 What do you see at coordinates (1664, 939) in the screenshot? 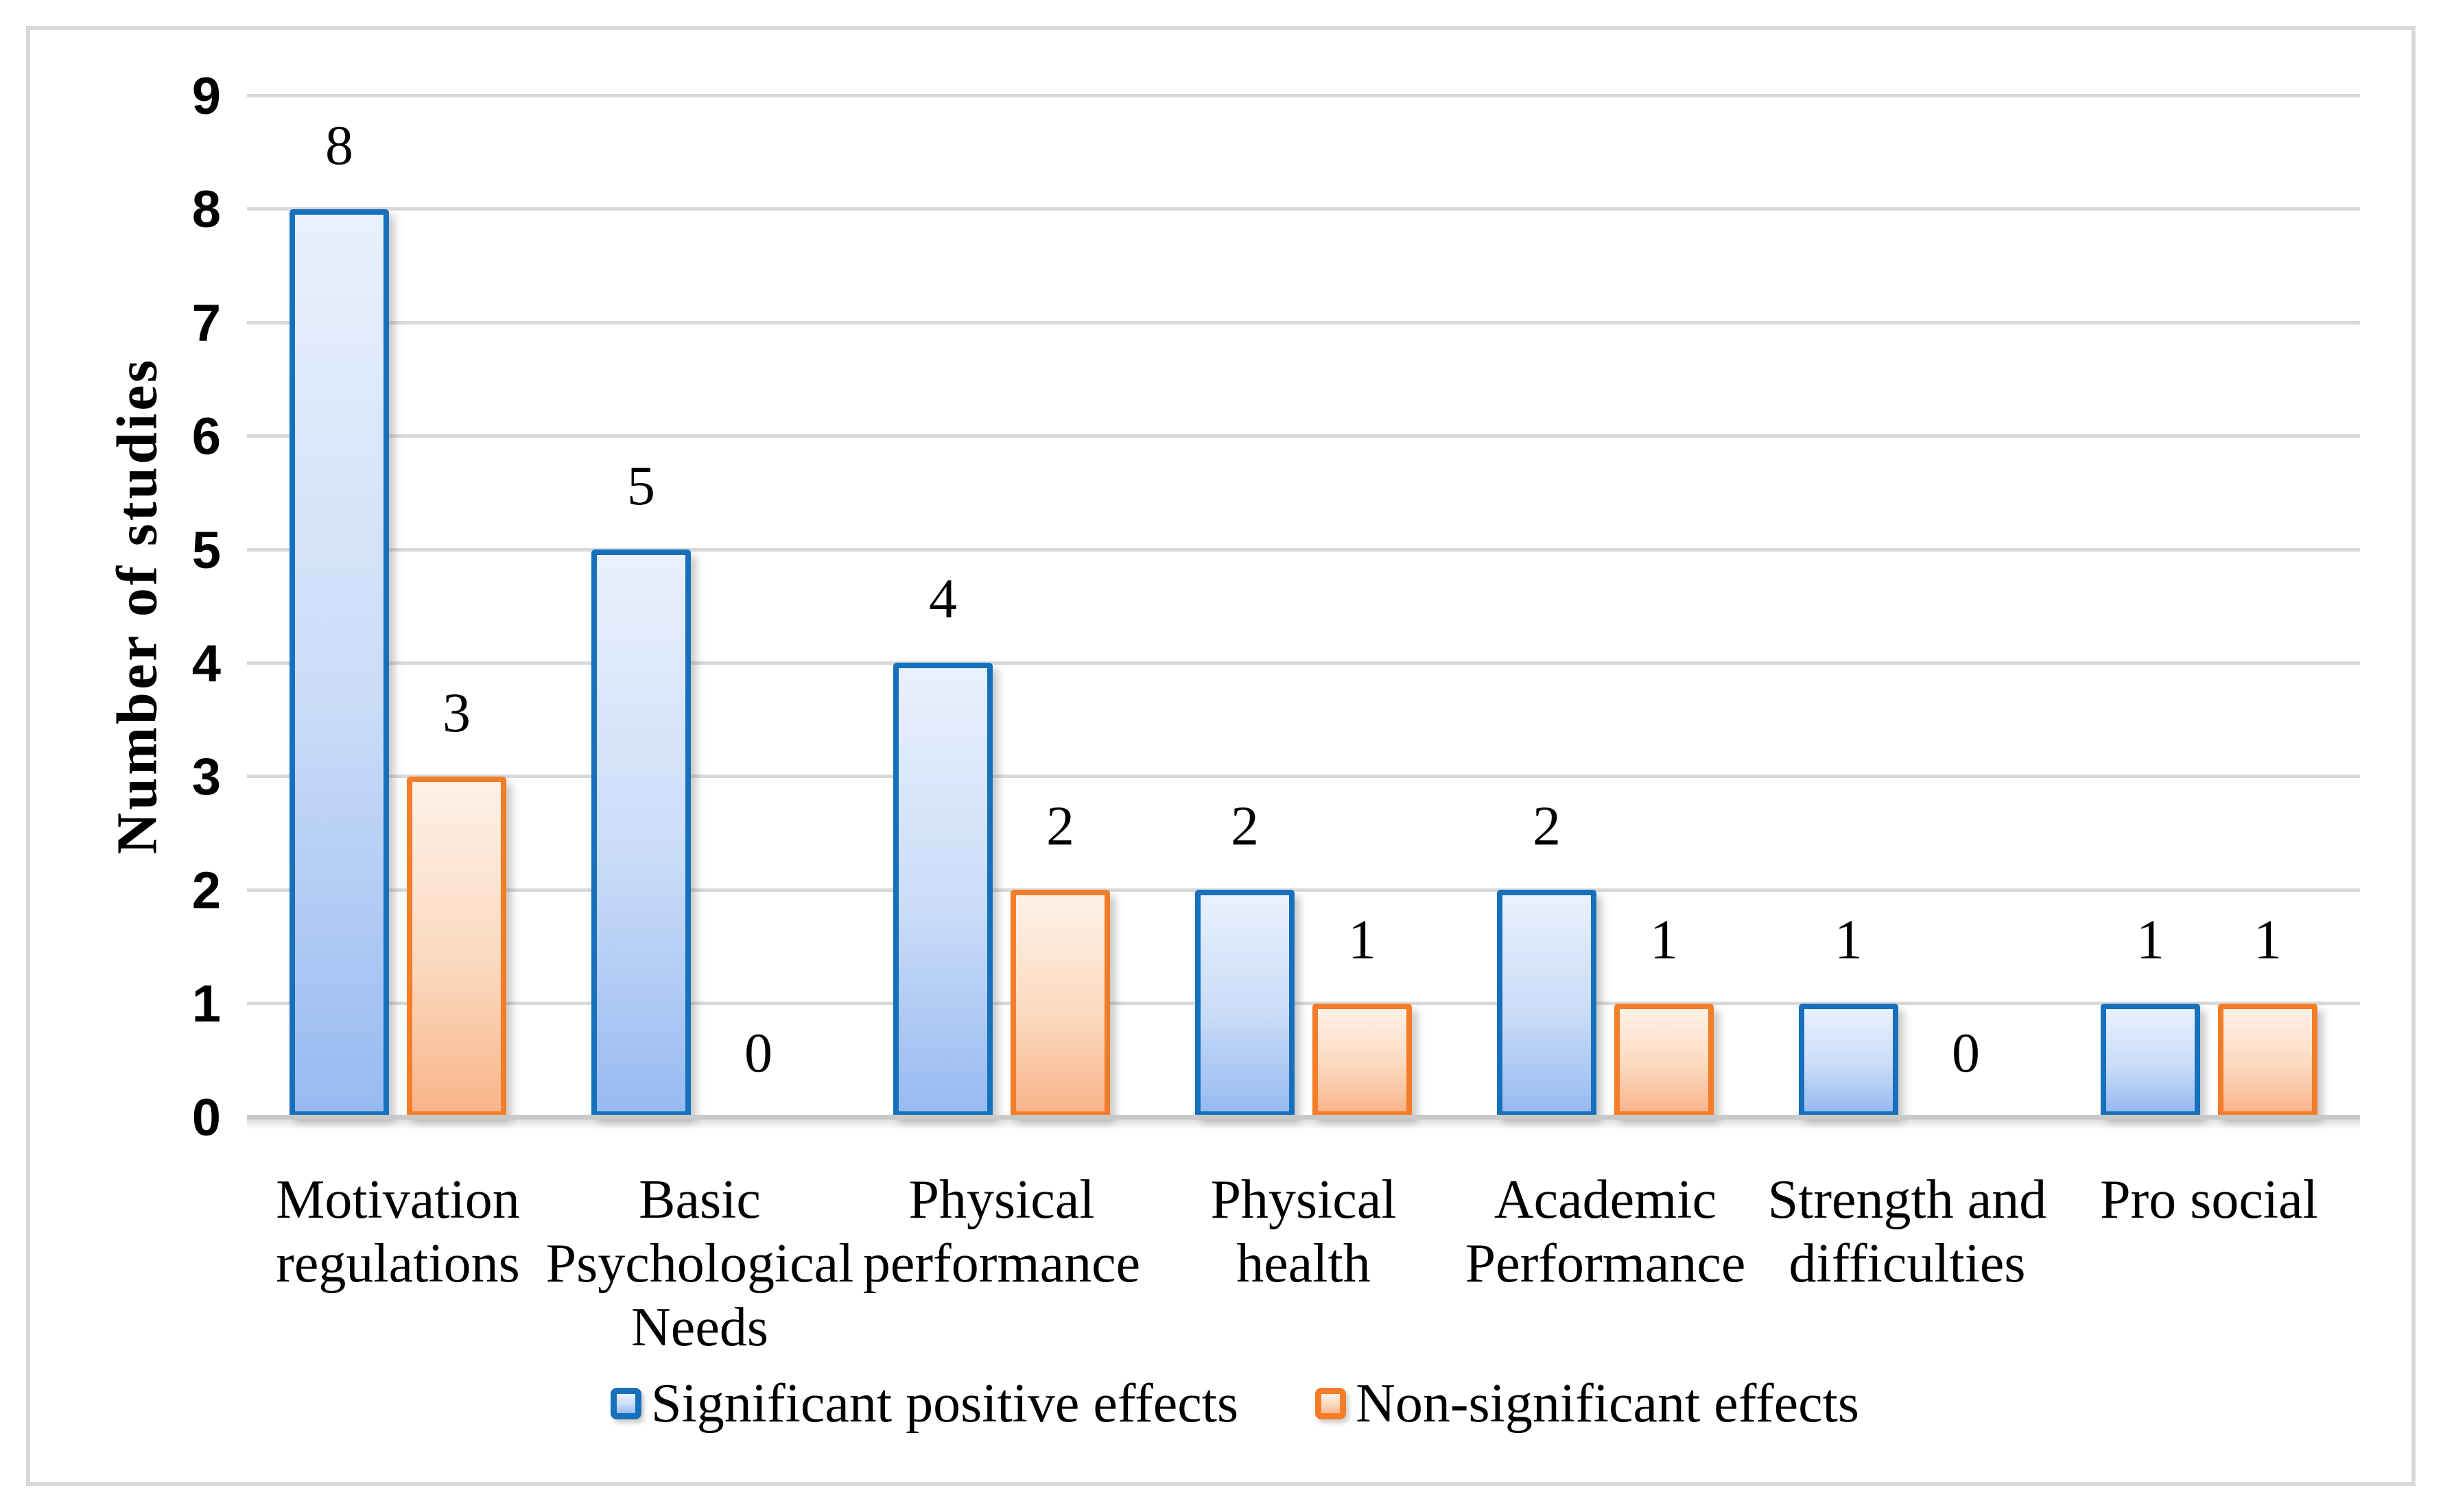
I see `data-label-series2-5: 1` at bounding box center [1664, 939].